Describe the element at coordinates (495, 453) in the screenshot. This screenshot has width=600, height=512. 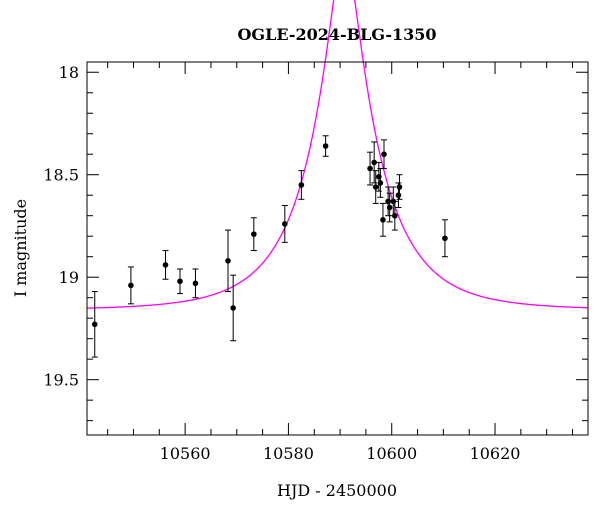
I see `x-tick-label: 10620` at that location.